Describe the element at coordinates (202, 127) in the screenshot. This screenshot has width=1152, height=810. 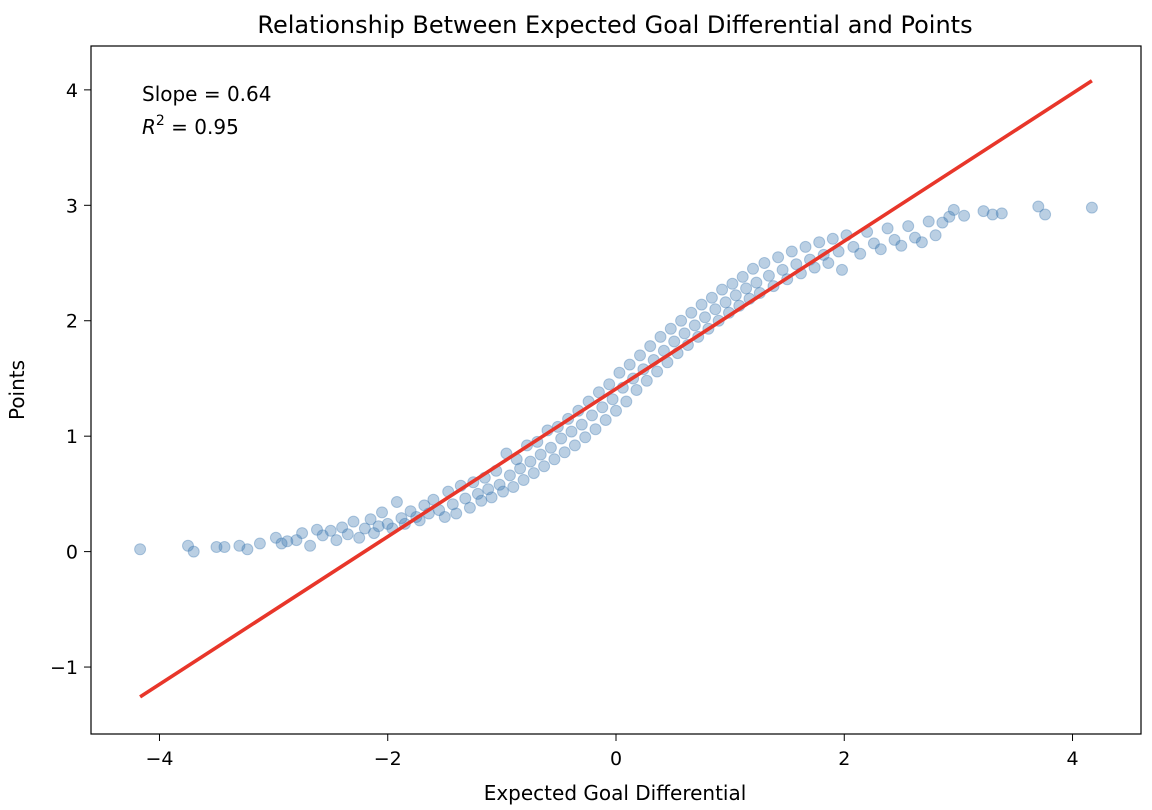
I see `r-squared-value: = 0.95` at that location.